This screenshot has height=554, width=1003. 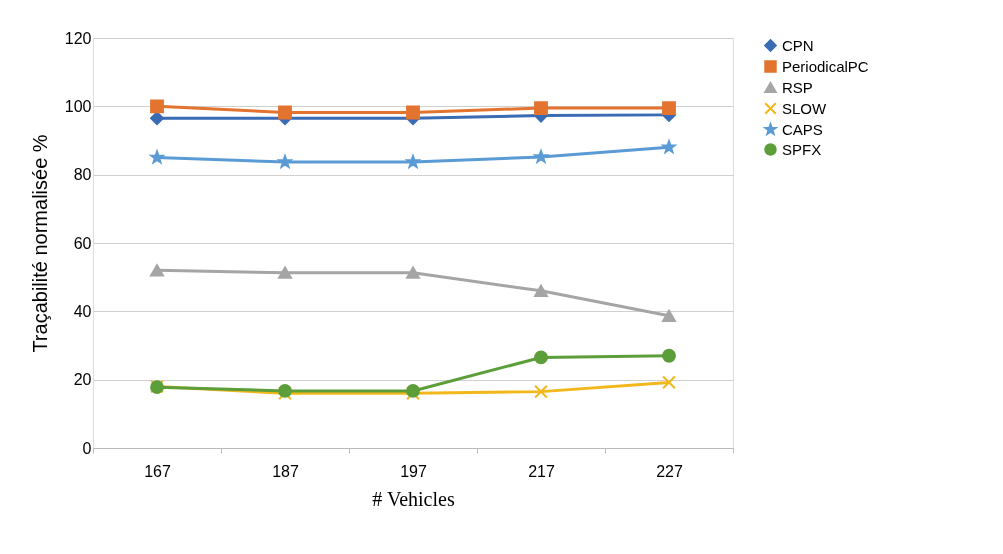 What do you see at coordinates (413, 471) in the screenshot?
I see `x-tick-label: 197` at bounding box center [413, 471].